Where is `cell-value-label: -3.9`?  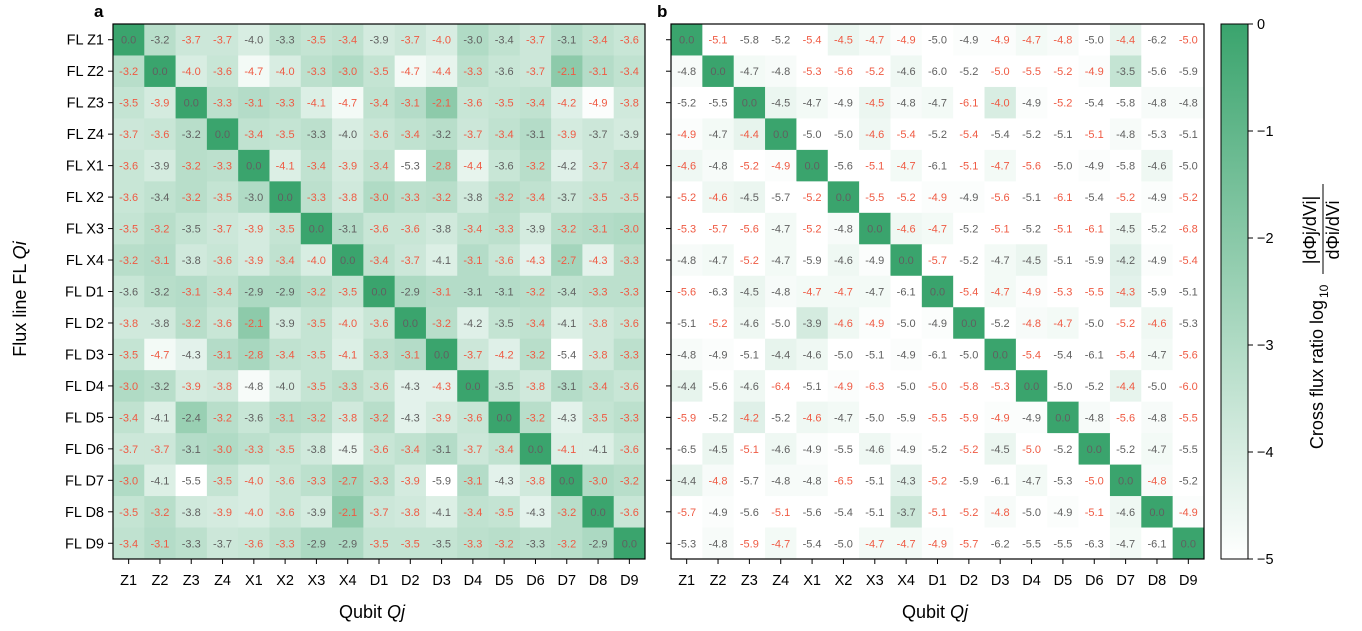
cell-value-label: -3.9 is located at coordinates (535, 230).